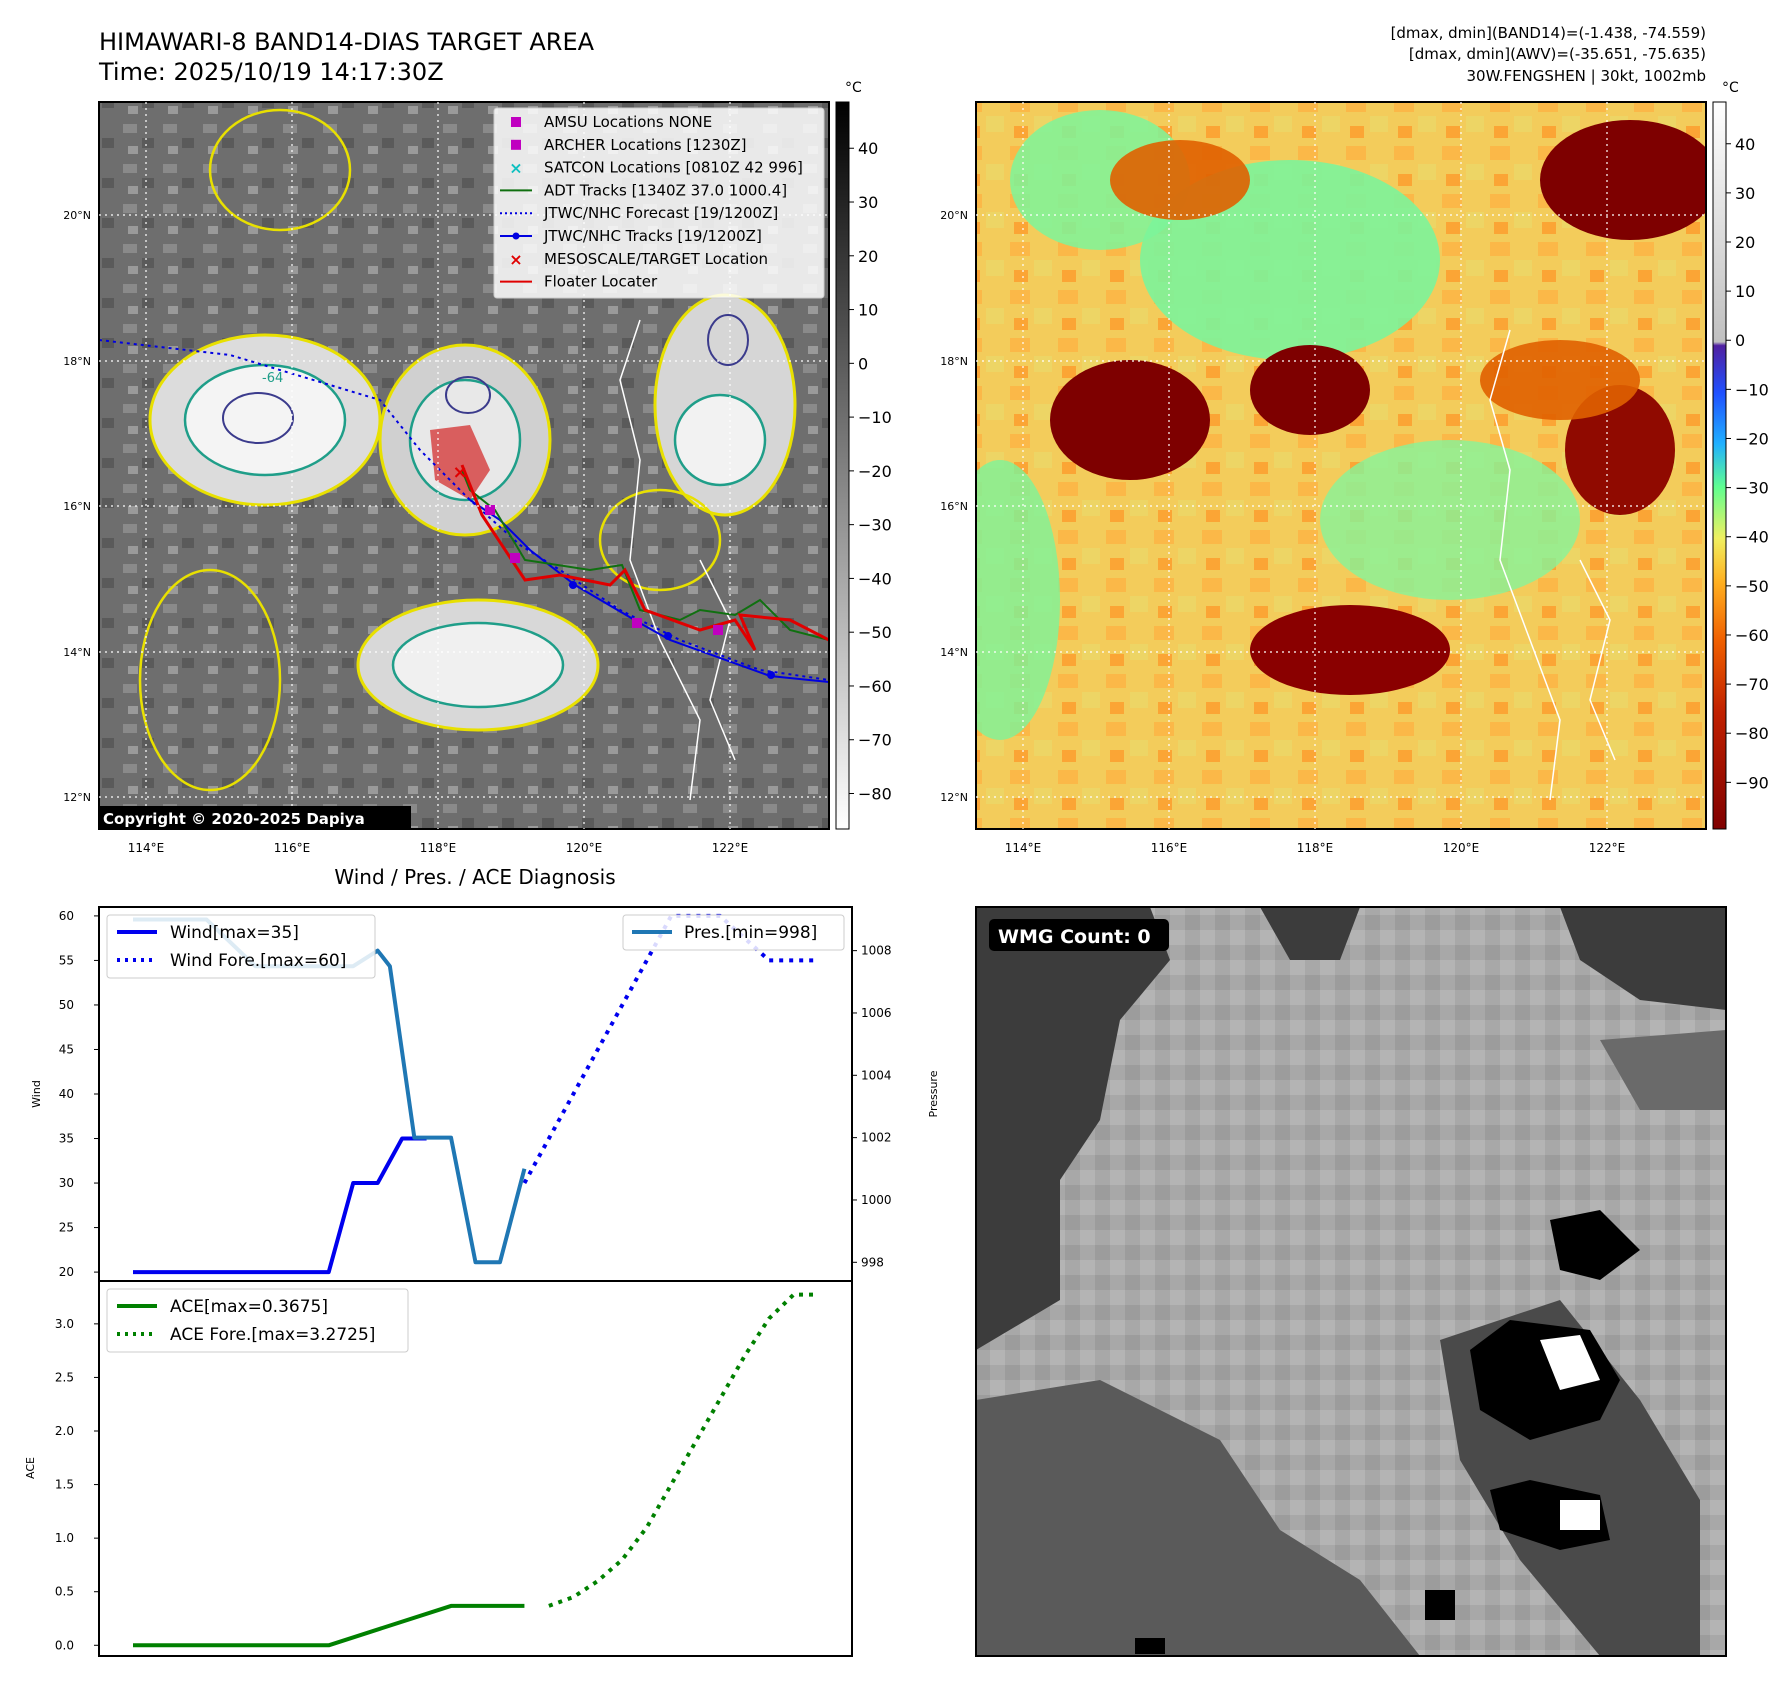 This screenshot has width=1792, height=1690. What do you see at coordinates (628, 122) in the screenshot?
I see `legend-item-label: AMSU Locations NONE` at bounding box center [628, 122].